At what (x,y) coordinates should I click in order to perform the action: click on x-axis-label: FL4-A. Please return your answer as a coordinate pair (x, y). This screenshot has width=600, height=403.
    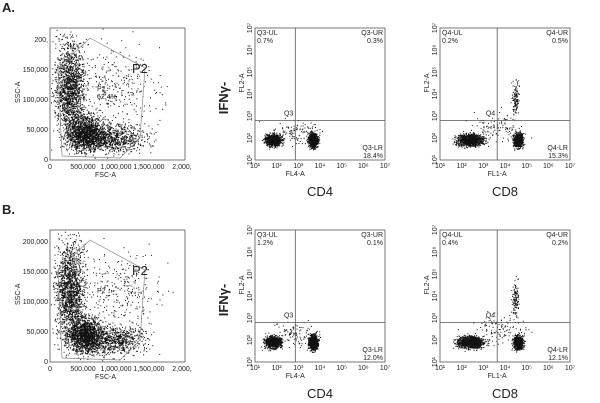
    Looking at the image, I should click on (295, 376).